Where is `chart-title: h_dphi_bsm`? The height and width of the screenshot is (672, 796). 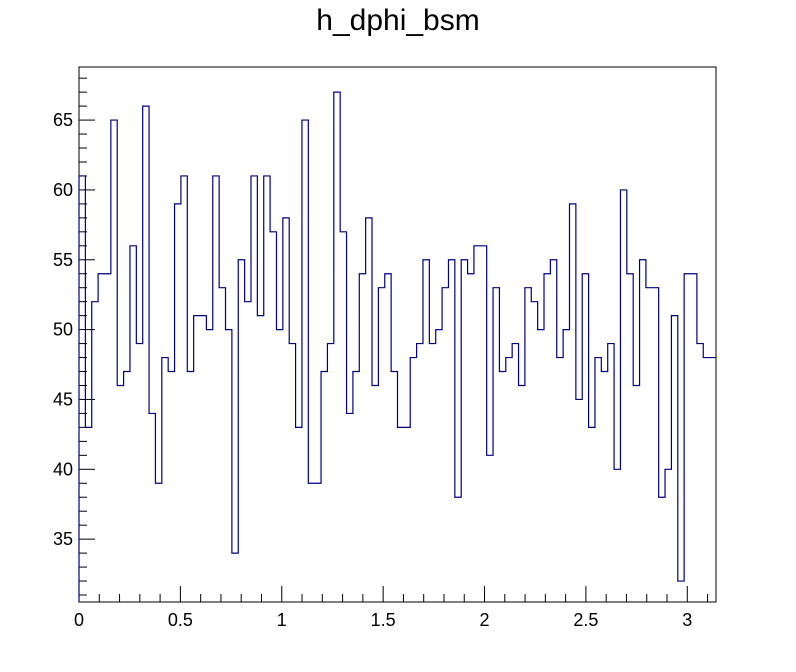 chart-title: h_dphi_bsm is located at coordinates (398, 20).